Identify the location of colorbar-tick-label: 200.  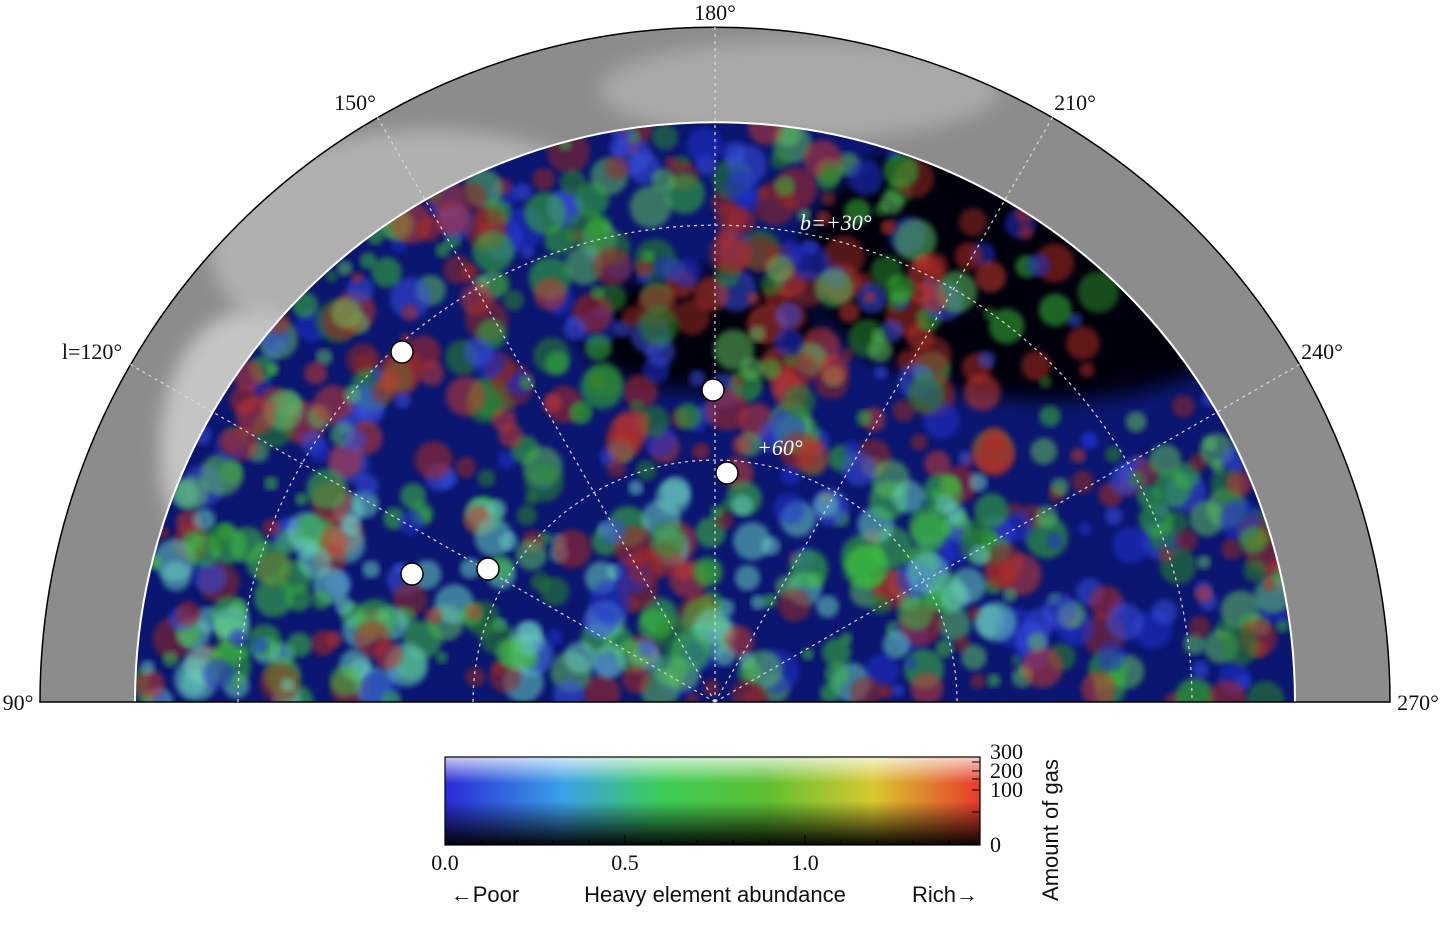
(1006, 770).